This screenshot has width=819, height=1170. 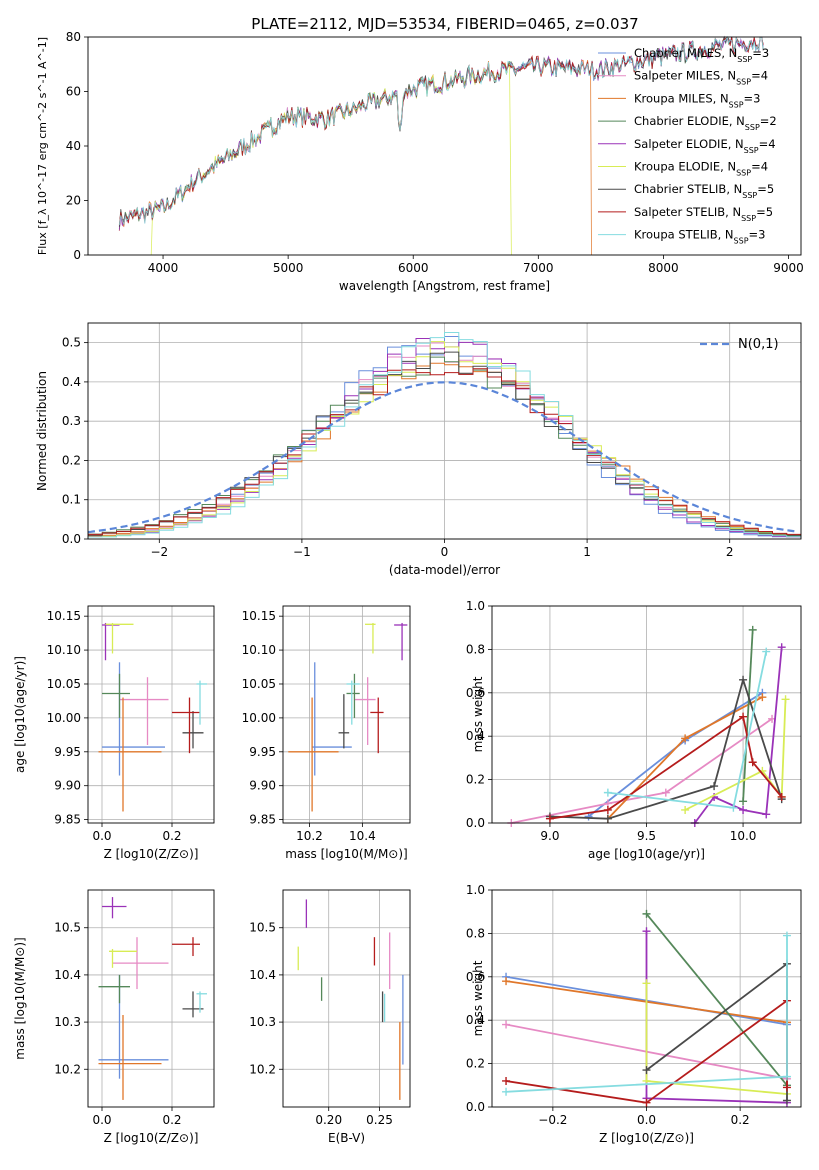 I want to click on x-tick-label: 10.4, so click(x=362, y=836).